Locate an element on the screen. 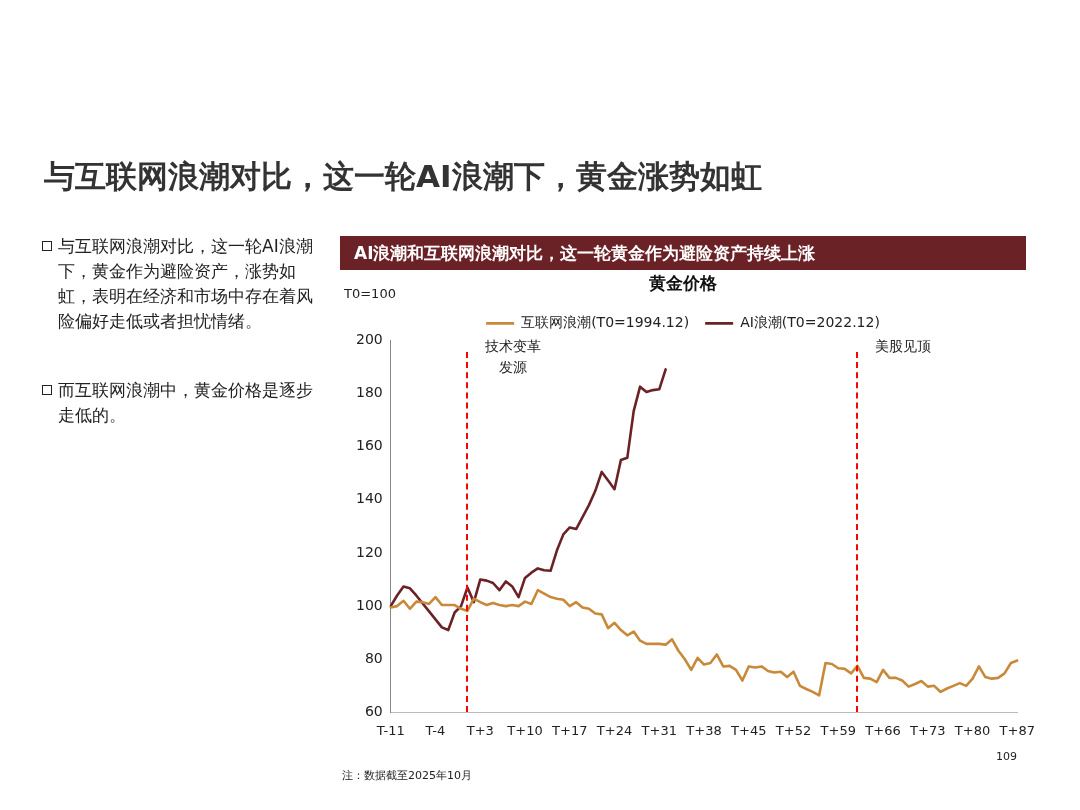 This screenshot has width=1080, height=810. annotation: 美股见顶 is located at coordinates (903, 347).